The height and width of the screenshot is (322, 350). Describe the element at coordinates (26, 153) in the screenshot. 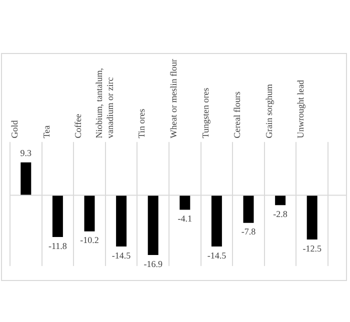

I see `data-label: 9.3` at that location.